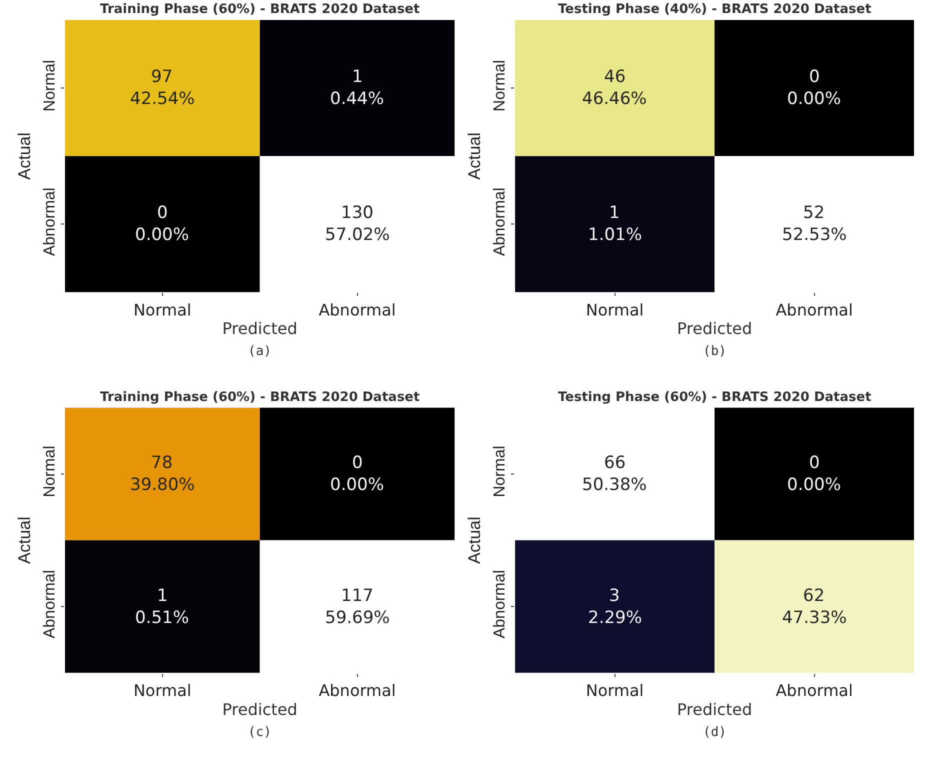 The height and width of the screenshot is (769, 928). Describe the element at coordinates (814, 213) in the screenshot. I see `data-label: 52` at that location.